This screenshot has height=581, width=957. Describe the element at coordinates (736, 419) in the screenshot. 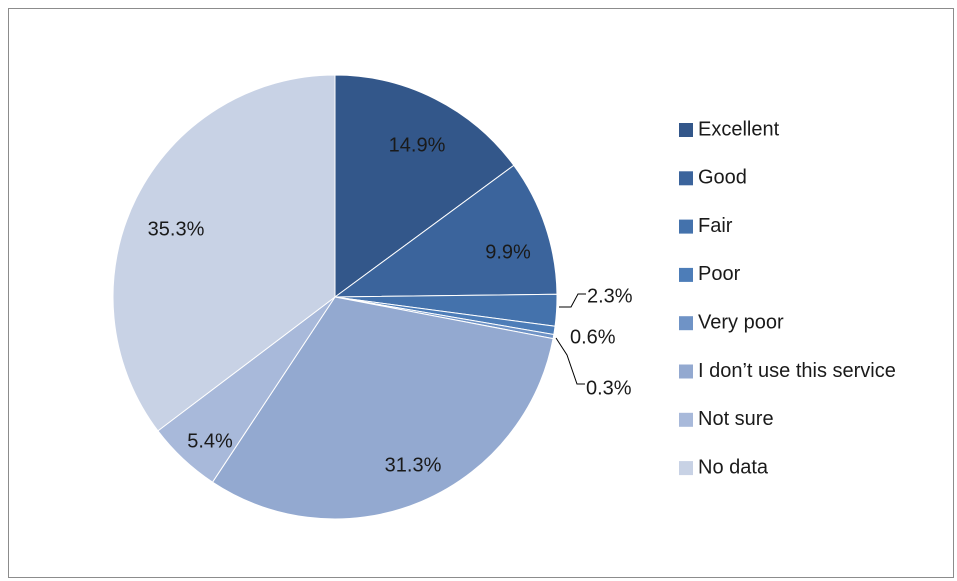

I see `legend-label: Not sure` at that location.